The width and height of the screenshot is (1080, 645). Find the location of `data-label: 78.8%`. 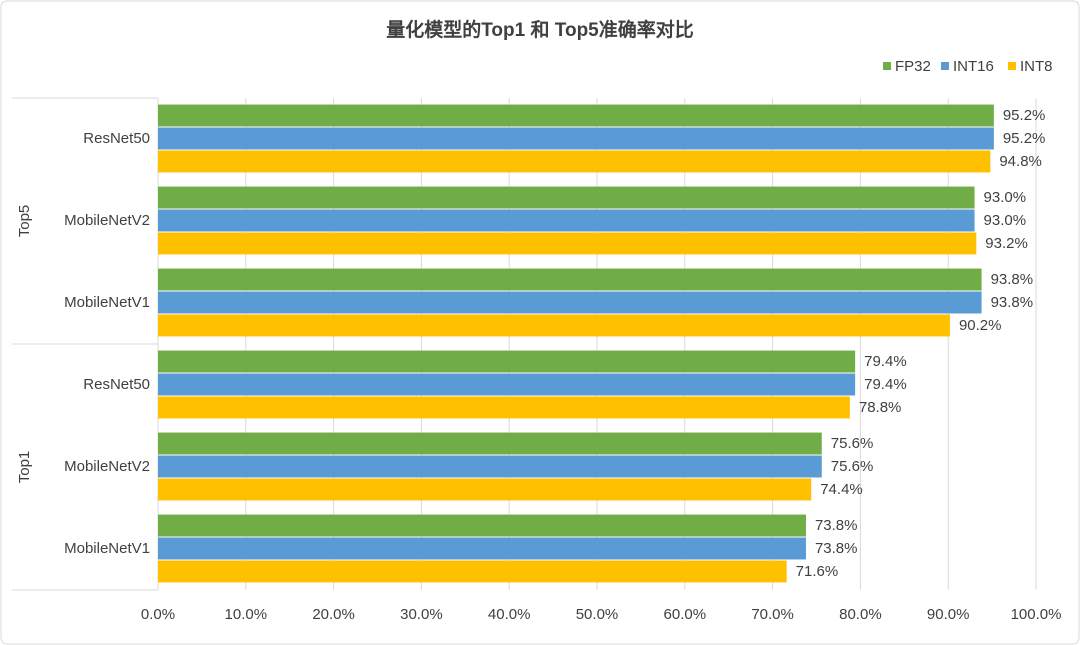

data-label: 78.8% is located at coordinates (880, 407).